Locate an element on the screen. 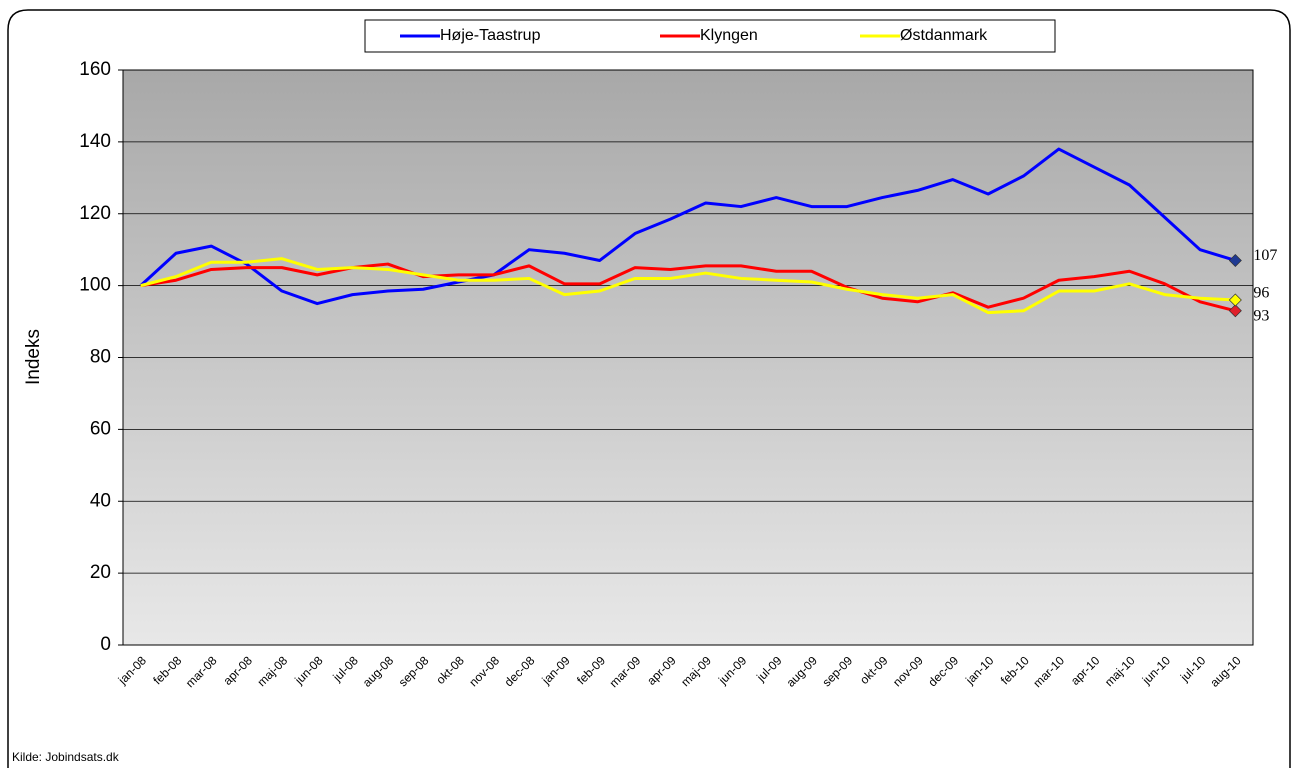 This screenshot has height=774, width=1297. y-tick-label: 120 is located at coordinates (95, 213).